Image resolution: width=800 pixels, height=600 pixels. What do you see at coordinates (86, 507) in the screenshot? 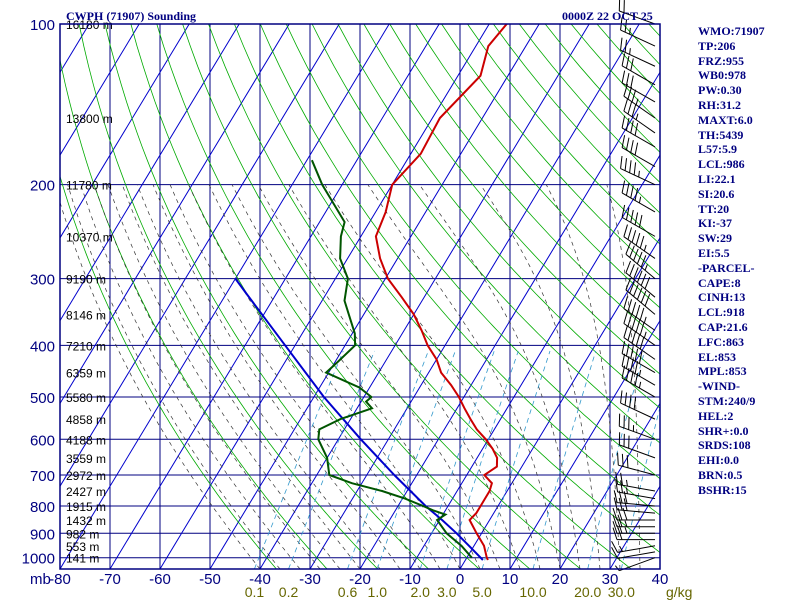
I see `height-label: 1915 m` at bounding box center [86, 507].